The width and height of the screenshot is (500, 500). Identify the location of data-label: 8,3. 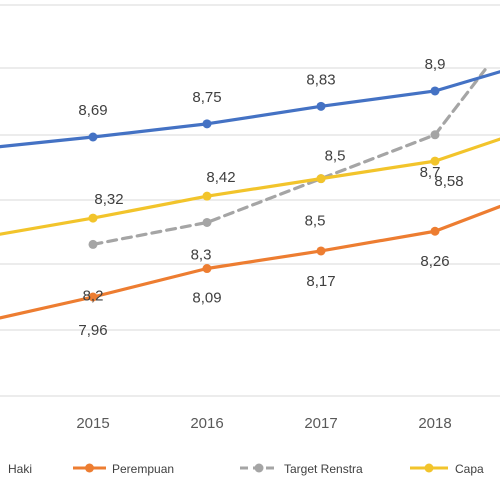
(201, 254).